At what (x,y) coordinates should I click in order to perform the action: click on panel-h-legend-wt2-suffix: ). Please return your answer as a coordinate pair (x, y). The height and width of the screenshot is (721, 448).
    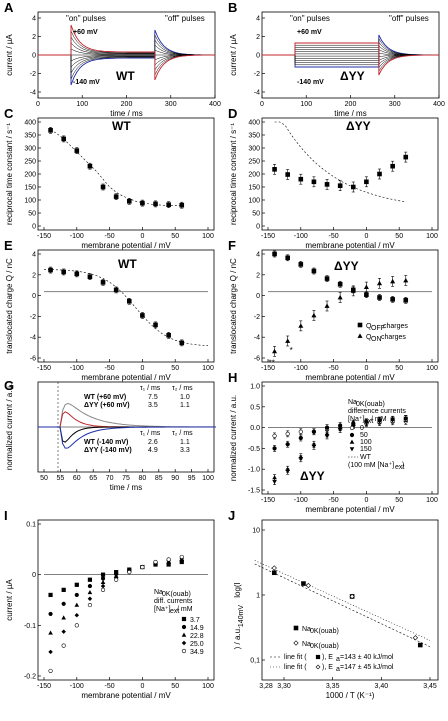
    Looking at the image, I should click on (403, 465).